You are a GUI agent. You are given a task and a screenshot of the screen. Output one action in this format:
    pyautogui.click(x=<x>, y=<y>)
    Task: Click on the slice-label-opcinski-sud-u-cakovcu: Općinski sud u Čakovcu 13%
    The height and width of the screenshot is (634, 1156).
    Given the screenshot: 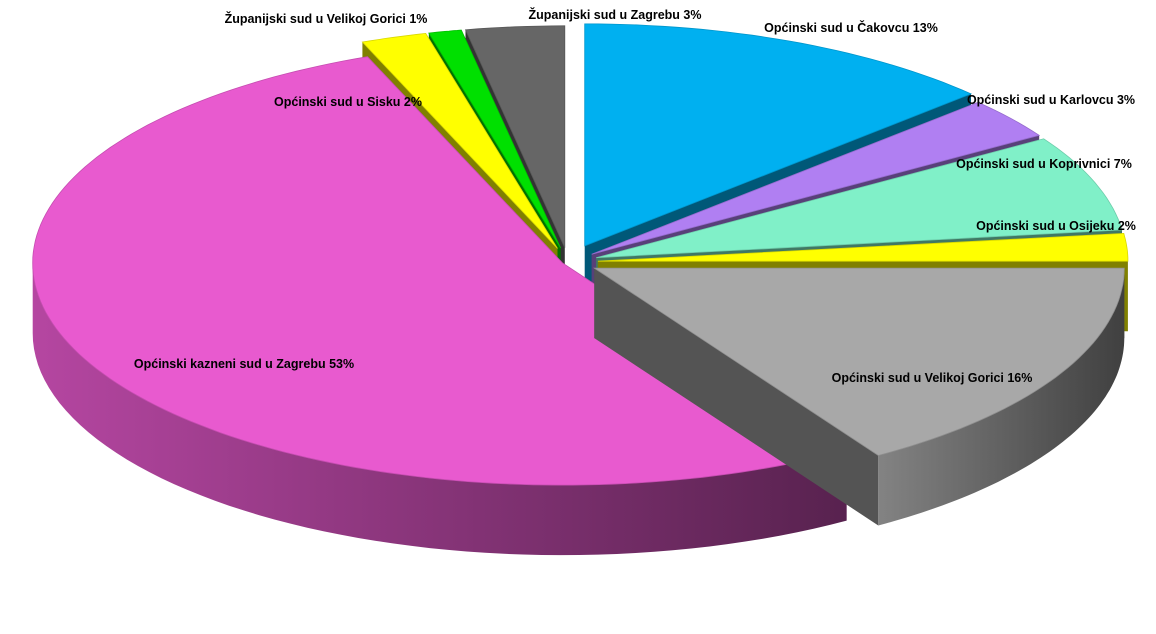 What is the action you would take?
    pyautogui.click(x=851, y=27)
    